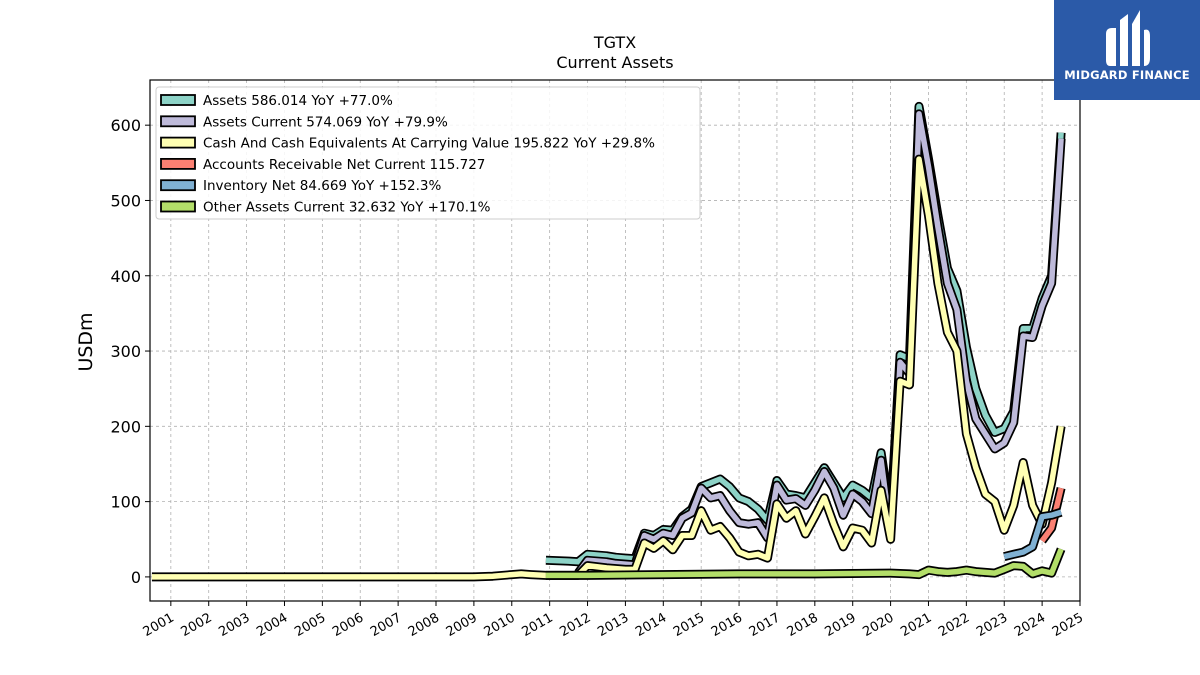 The height and width of the screenshot is (675, 1200). What do you see at coordinates (954, 625) in the screenshot?
I see `x-tick-label: 2022` at bounding box center [954, 625].